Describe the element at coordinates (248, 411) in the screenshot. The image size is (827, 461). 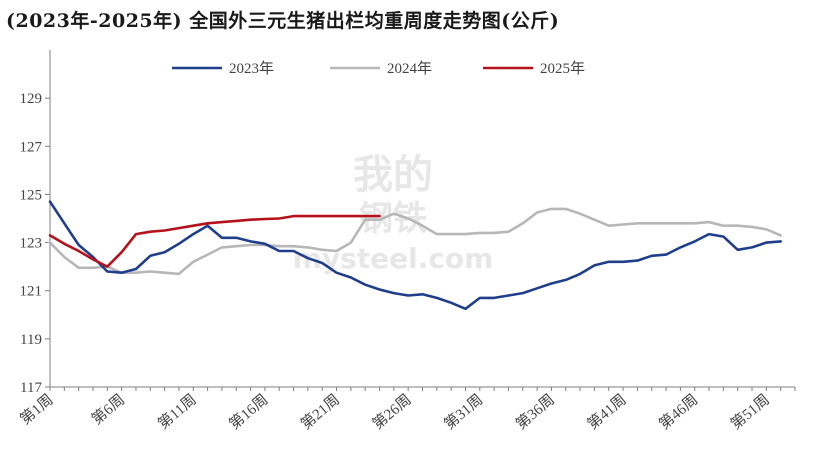
I see `x-tick-label: 第16周` at that location.